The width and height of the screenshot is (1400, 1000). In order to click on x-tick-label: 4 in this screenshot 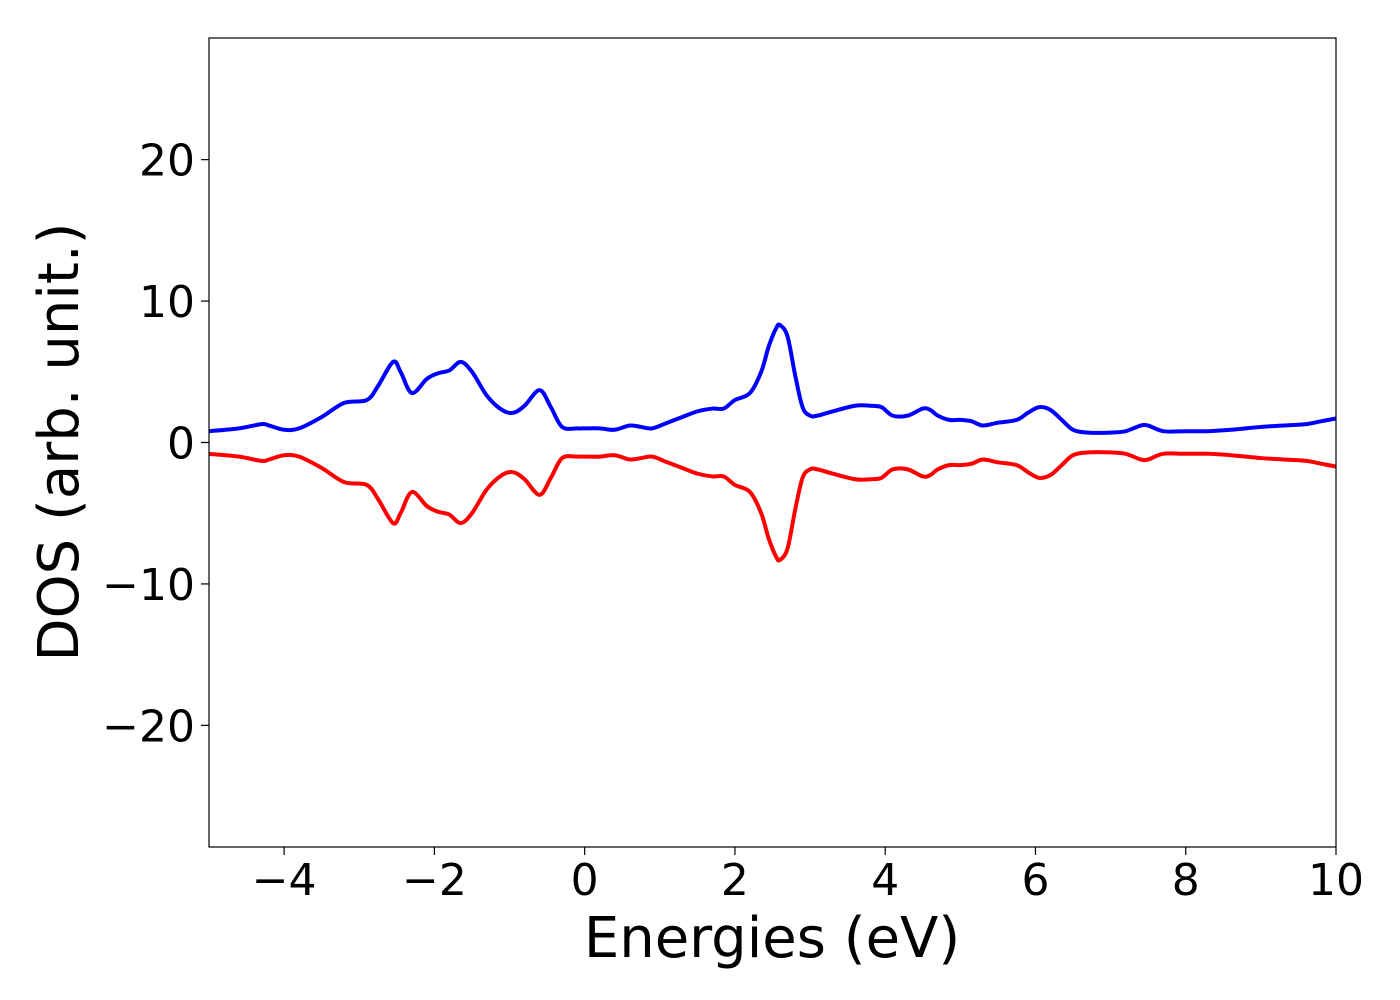, I will do `click(885, 880)`.